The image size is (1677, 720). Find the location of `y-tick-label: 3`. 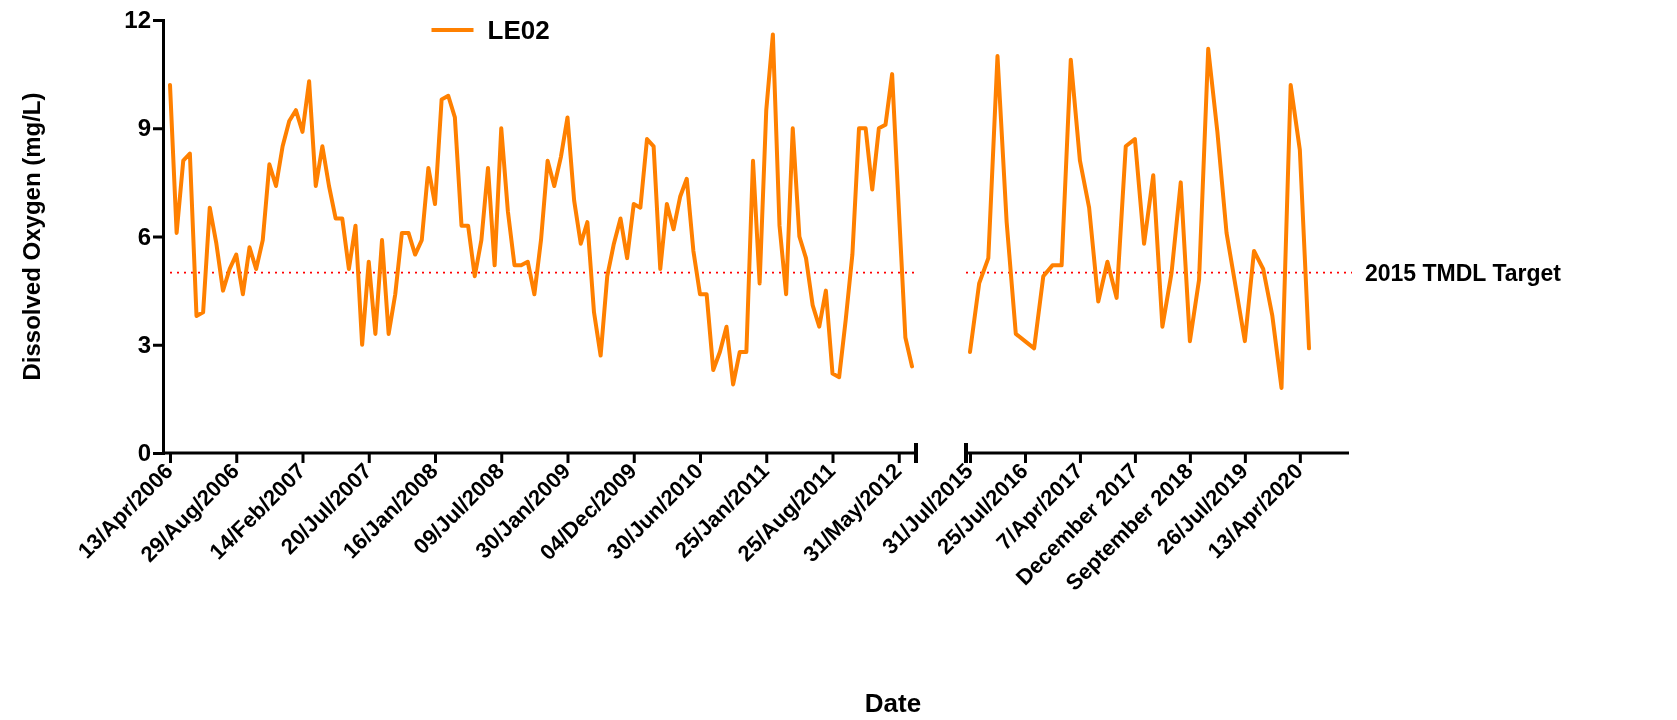

y-tick-label: 3 is located at coordinates (144, 344).